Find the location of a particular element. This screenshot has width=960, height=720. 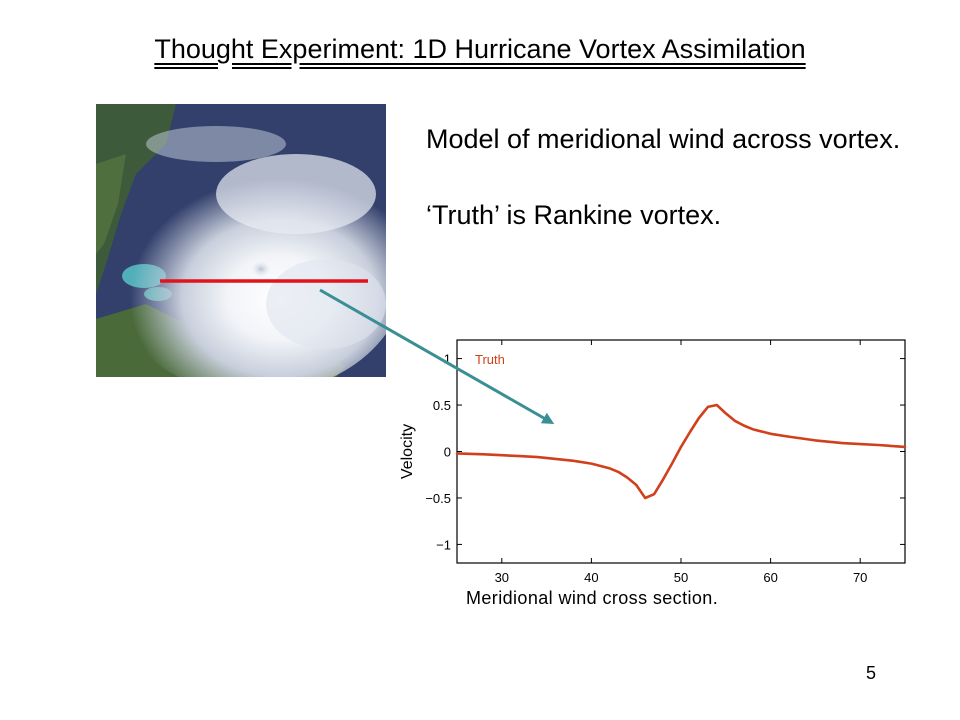

y-tick-label: −1 is located at coordinates (443, 544).